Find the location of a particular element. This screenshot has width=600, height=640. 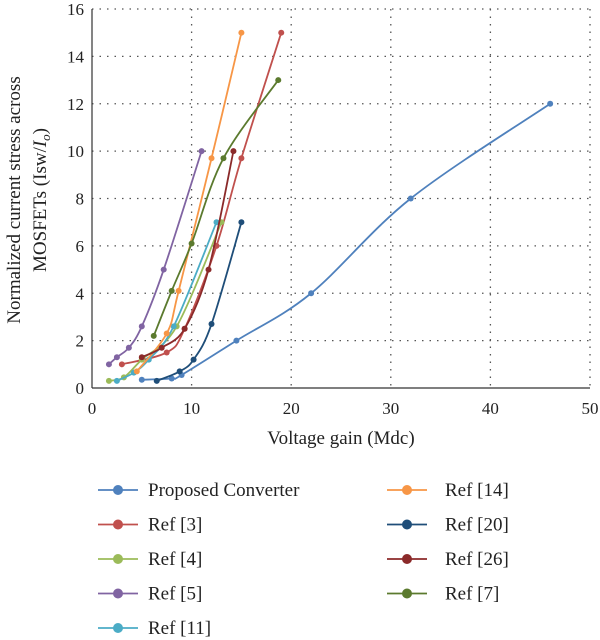

y-tick-labels: 0 2 4 6 8 10 12 14 16 is located at coordinates (76, 199).